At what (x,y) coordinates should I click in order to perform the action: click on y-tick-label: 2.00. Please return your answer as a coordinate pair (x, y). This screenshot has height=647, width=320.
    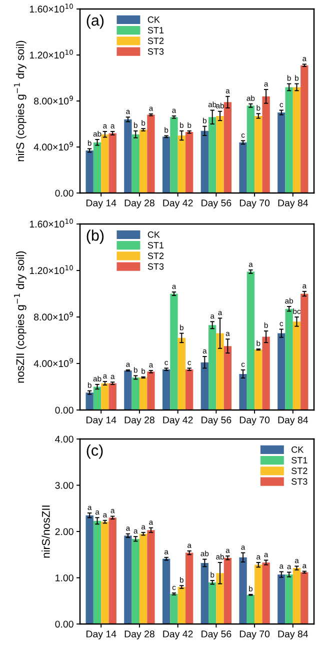
    Looking at the image, I should click on (64, 532).